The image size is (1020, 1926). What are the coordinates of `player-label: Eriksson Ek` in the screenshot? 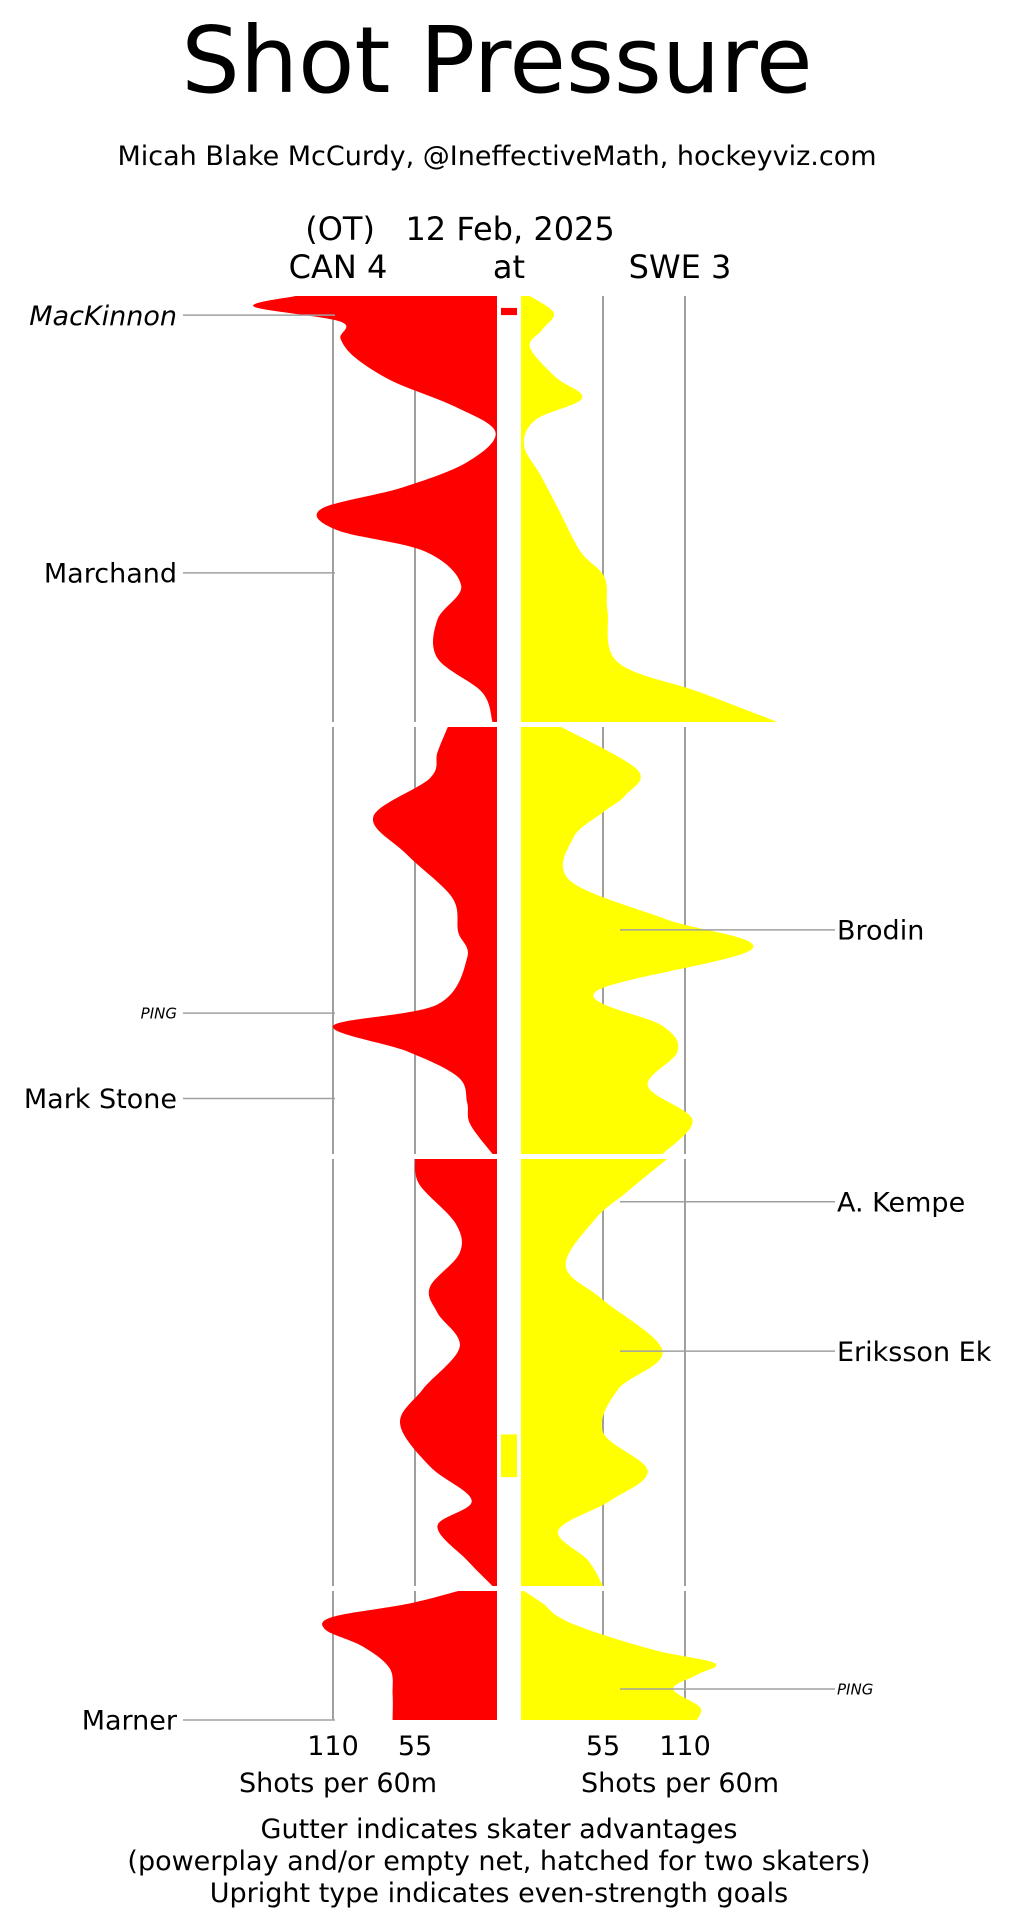 It's located at (914, 1352).